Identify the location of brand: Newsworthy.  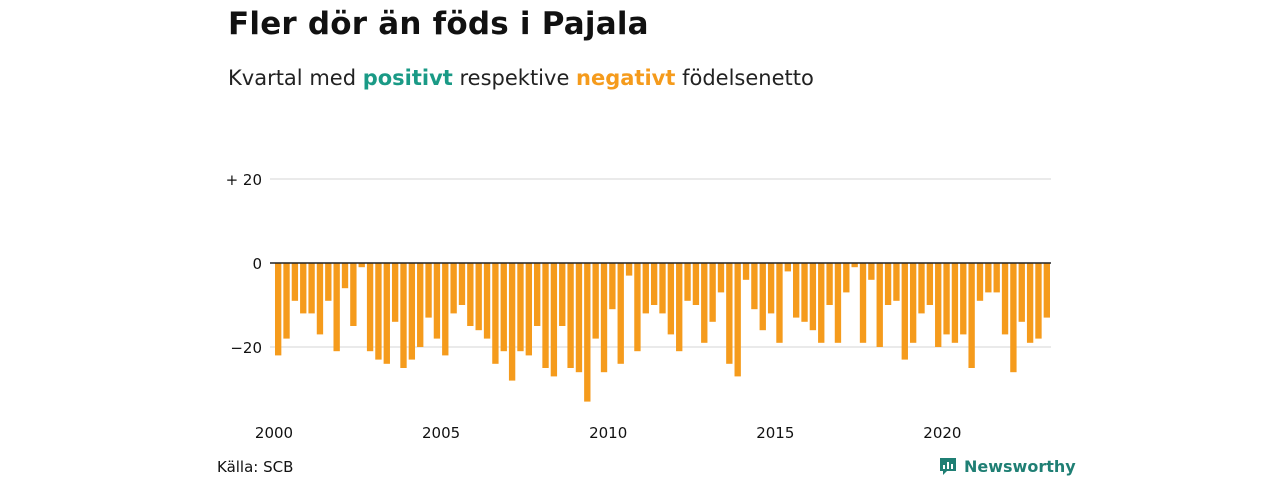
(1007, 466).